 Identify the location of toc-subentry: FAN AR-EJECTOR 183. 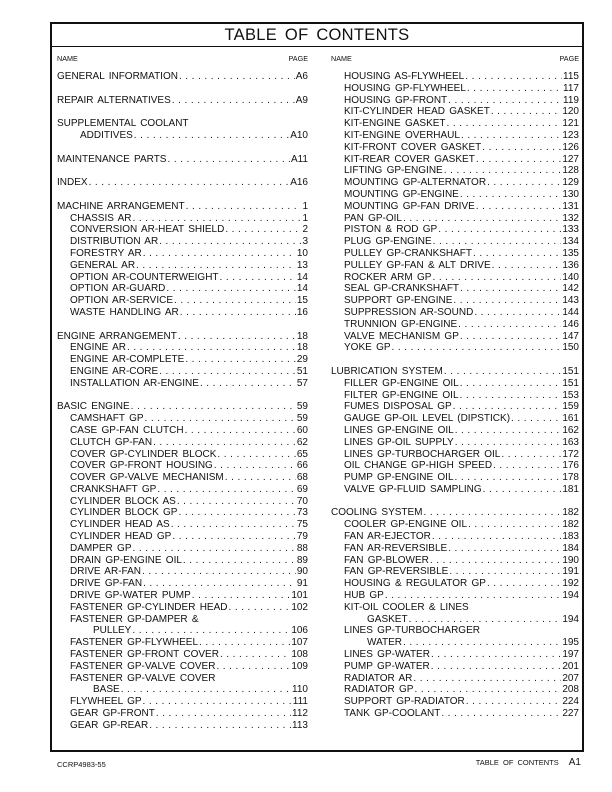
(455, 537).